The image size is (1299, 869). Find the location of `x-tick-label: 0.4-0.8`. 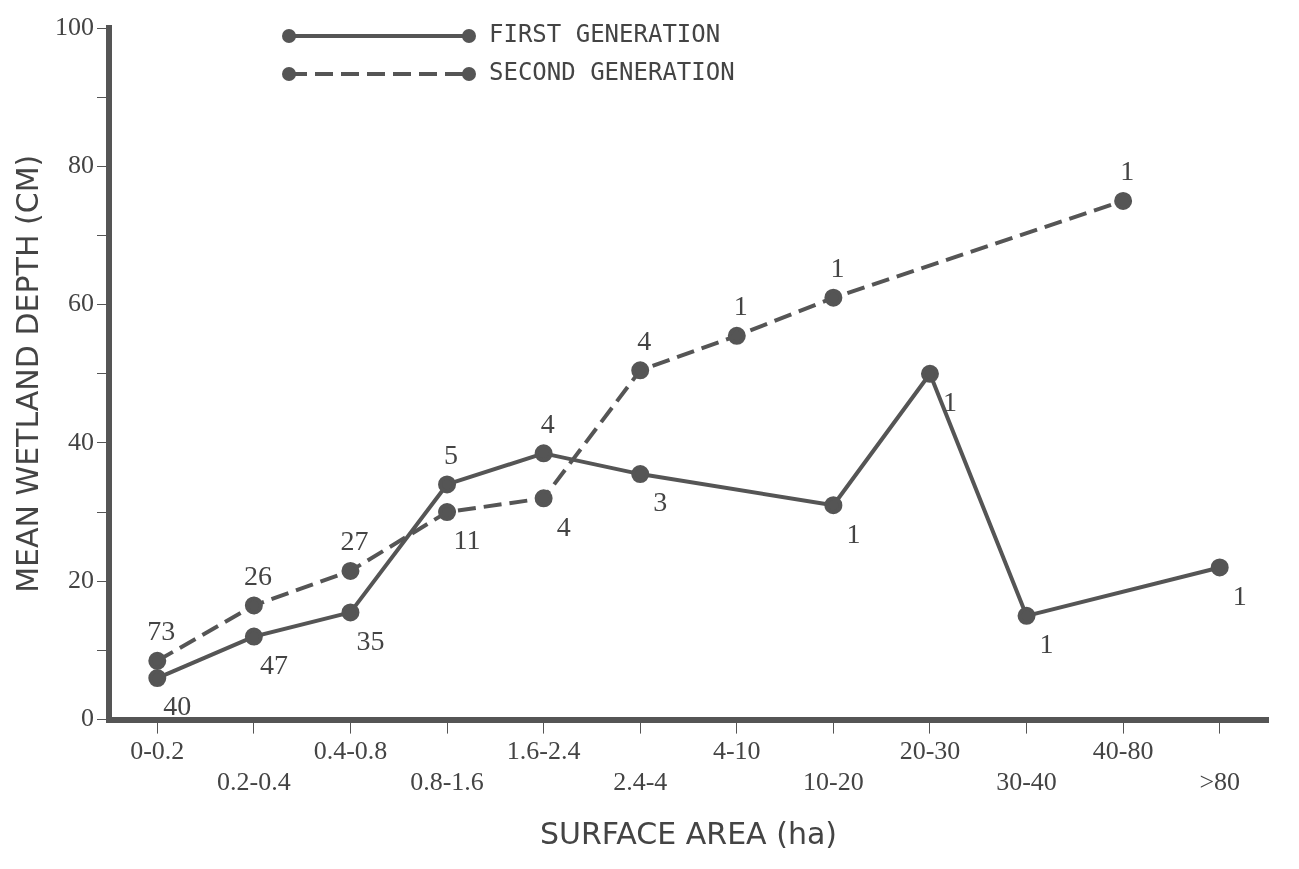

x-tick-label: 0.4-0.8 is located at coordinates (350, 751).